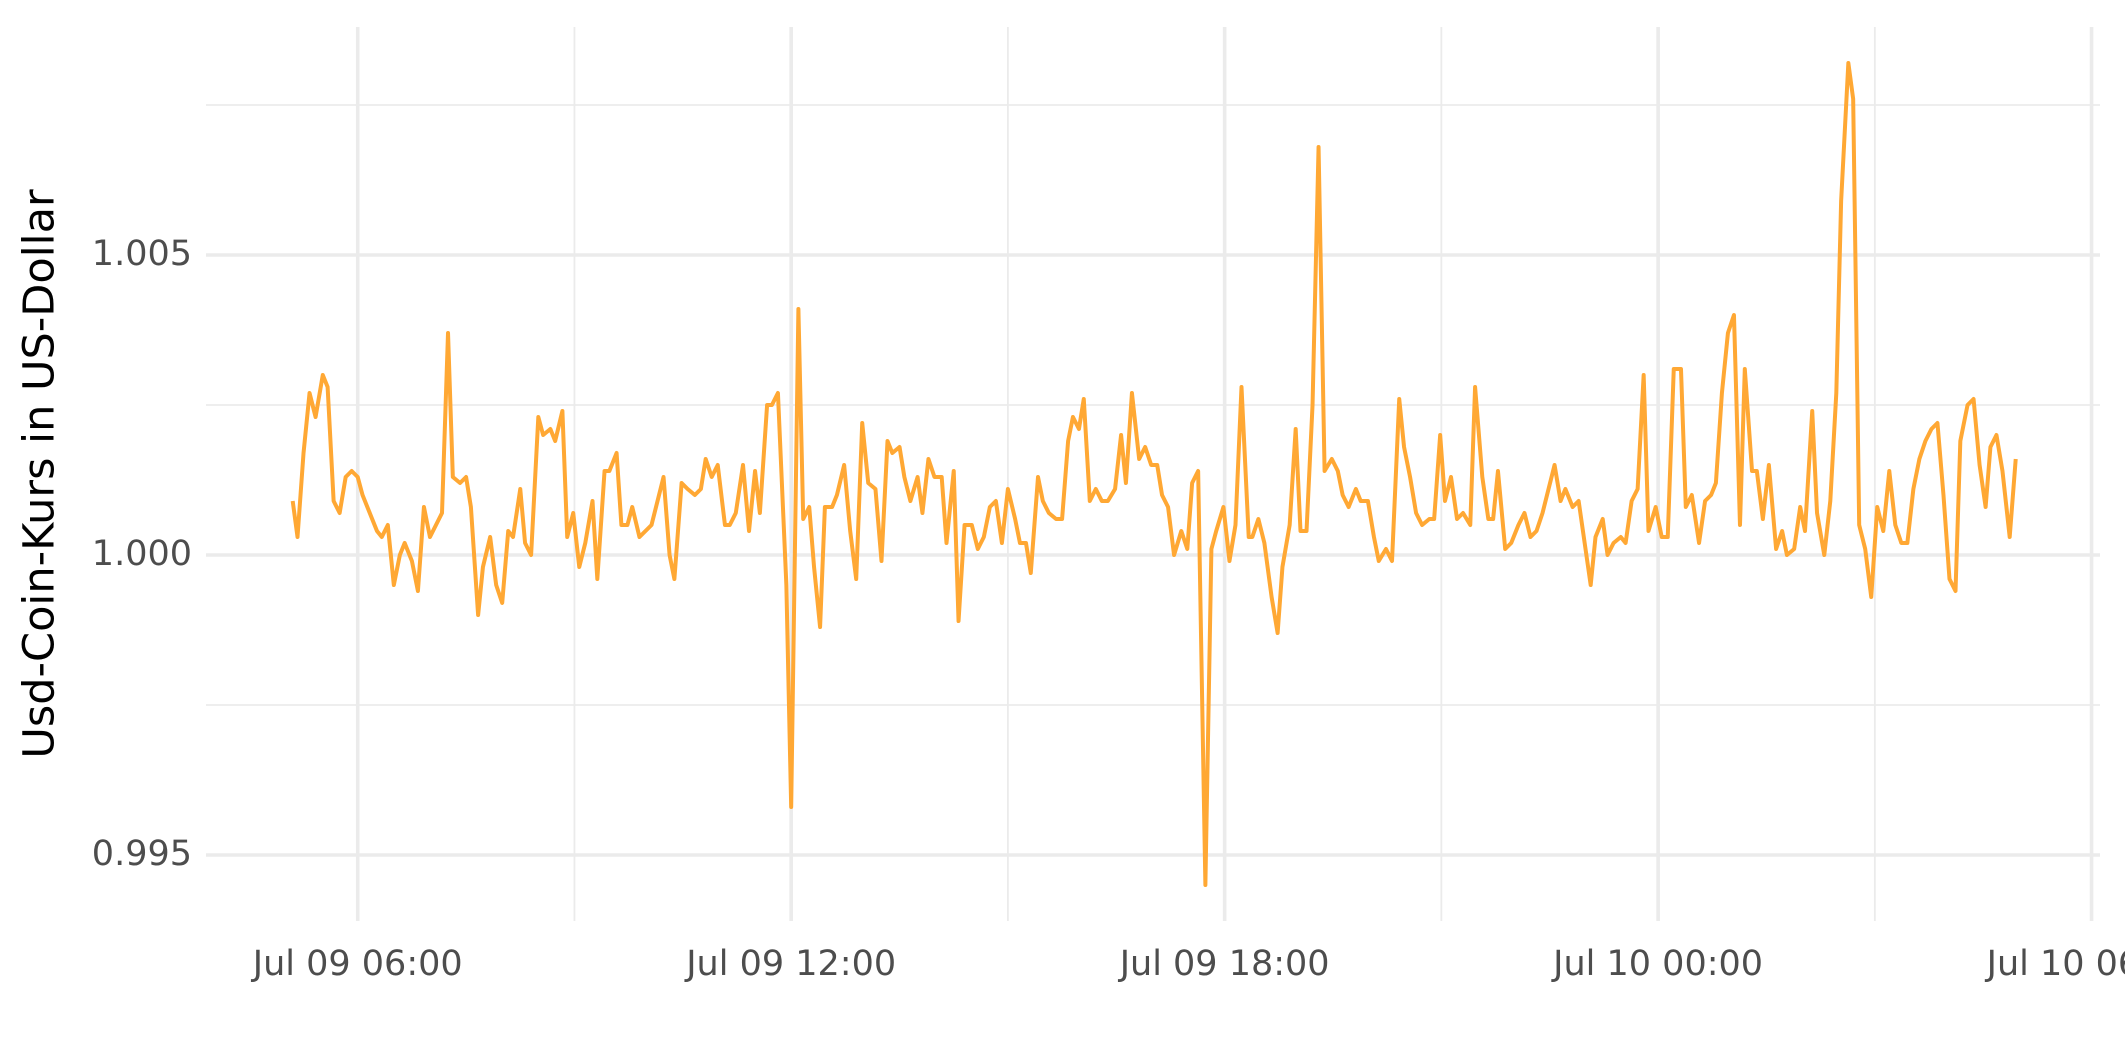  Describe the element at coordinates (357, 964) in the screenshot. I see `x-tick-label: Jul 09 06:00` at that location.